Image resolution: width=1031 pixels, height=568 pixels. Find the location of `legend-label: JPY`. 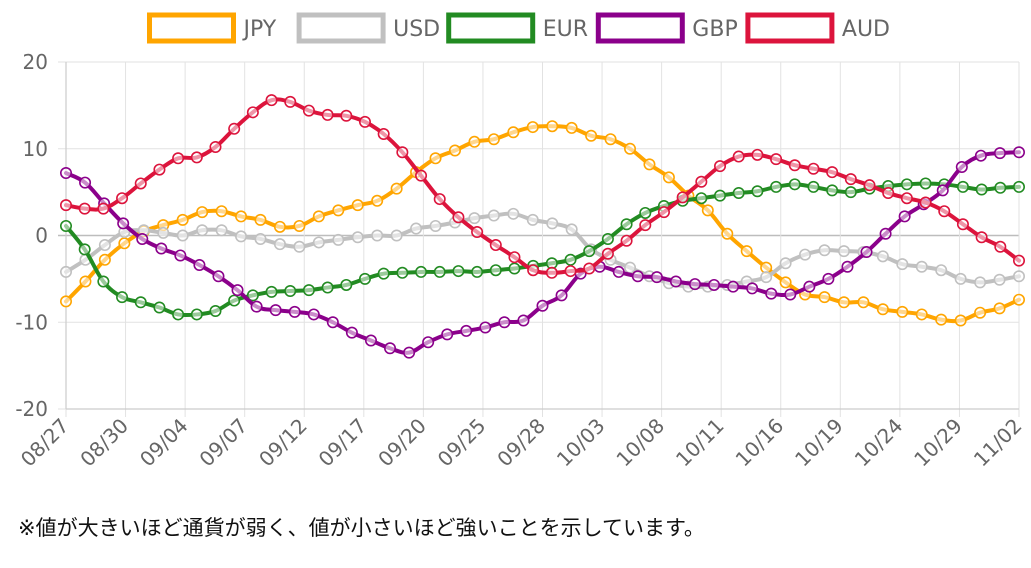

legend-label: JPY is located at coordinates (259, 29).